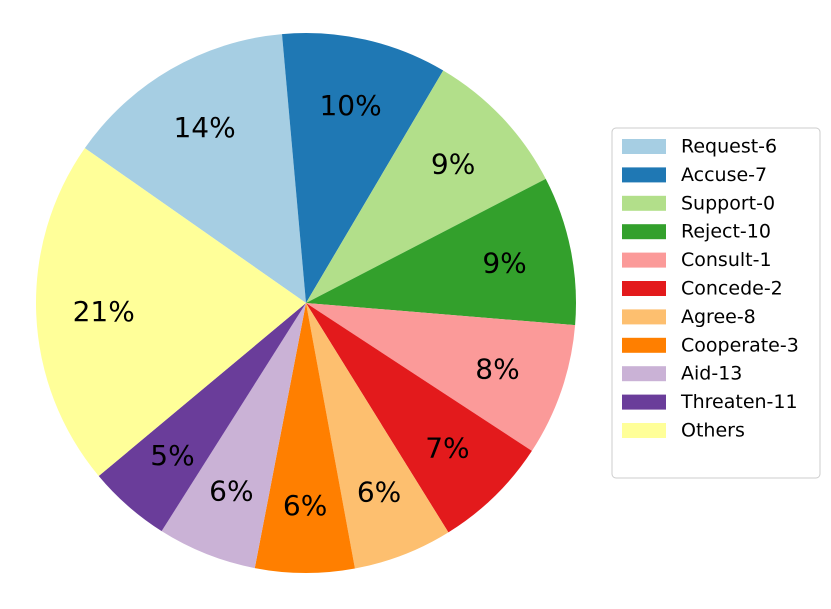 This screenshot has height=609, width=831. What do you see at coordinates (726, 260) in the screenshot?
I see `legend-label: Consult-1` at bounding box center [726, 260].